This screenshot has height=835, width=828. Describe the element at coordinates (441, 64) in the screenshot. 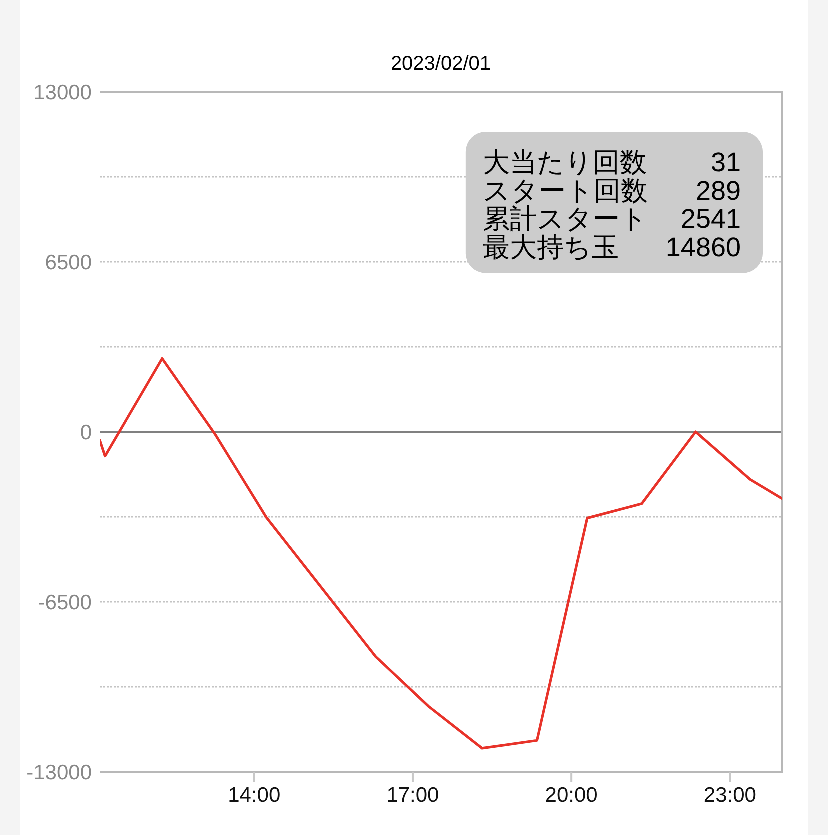

I see `chart-title: 2023/02/01` at that location.